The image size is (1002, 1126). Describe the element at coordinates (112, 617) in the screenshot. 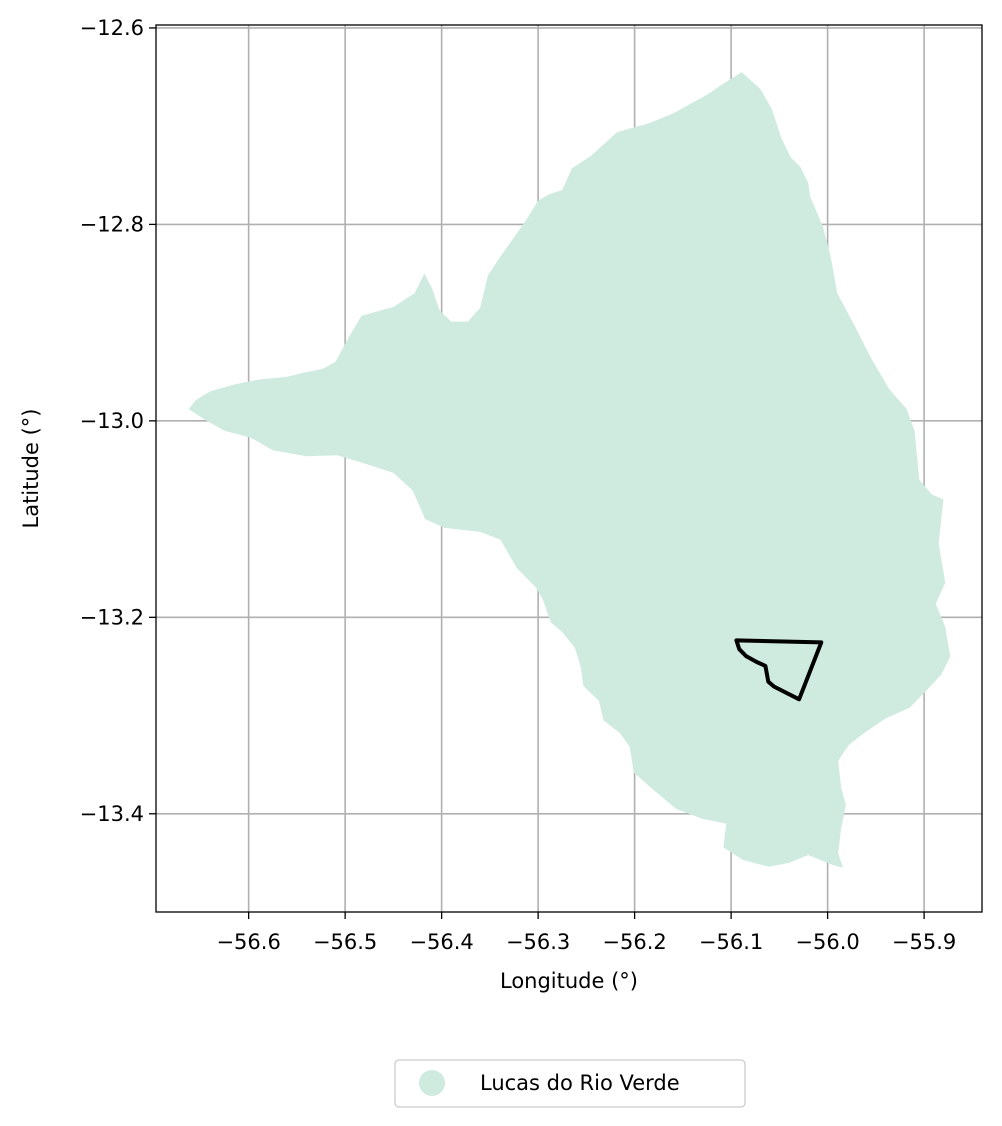

I see `y-tick-label-13-2: −13.2` at that location.